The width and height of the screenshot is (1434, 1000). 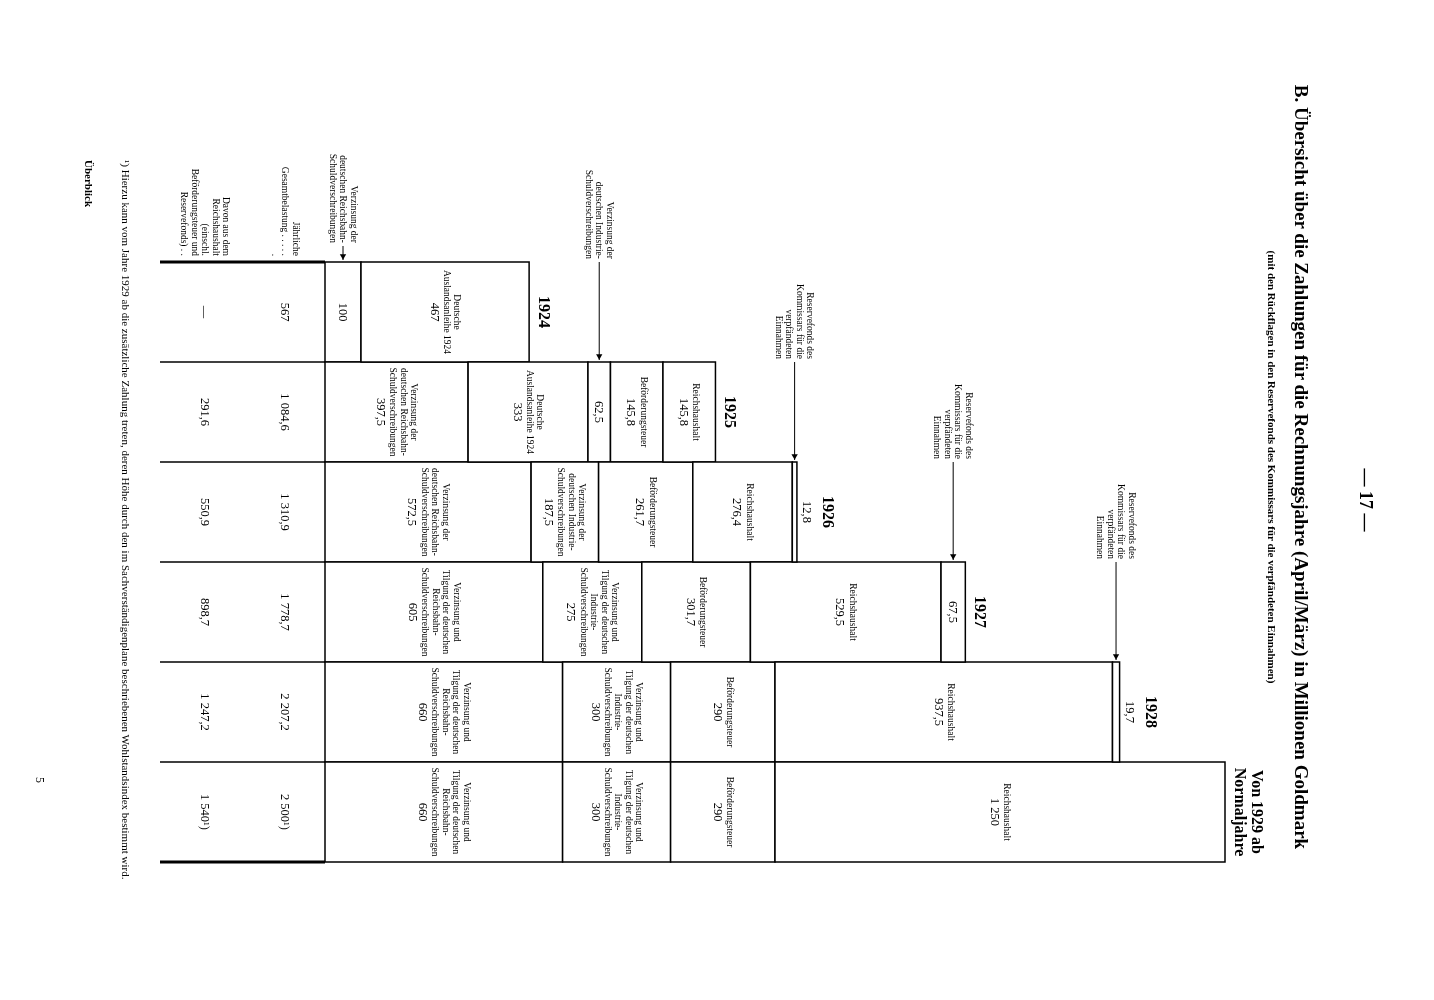 What do you see at coordinates (994, 812) in the screenshot?
I see `data-label: 1 250` at bounding box center [994, 812].